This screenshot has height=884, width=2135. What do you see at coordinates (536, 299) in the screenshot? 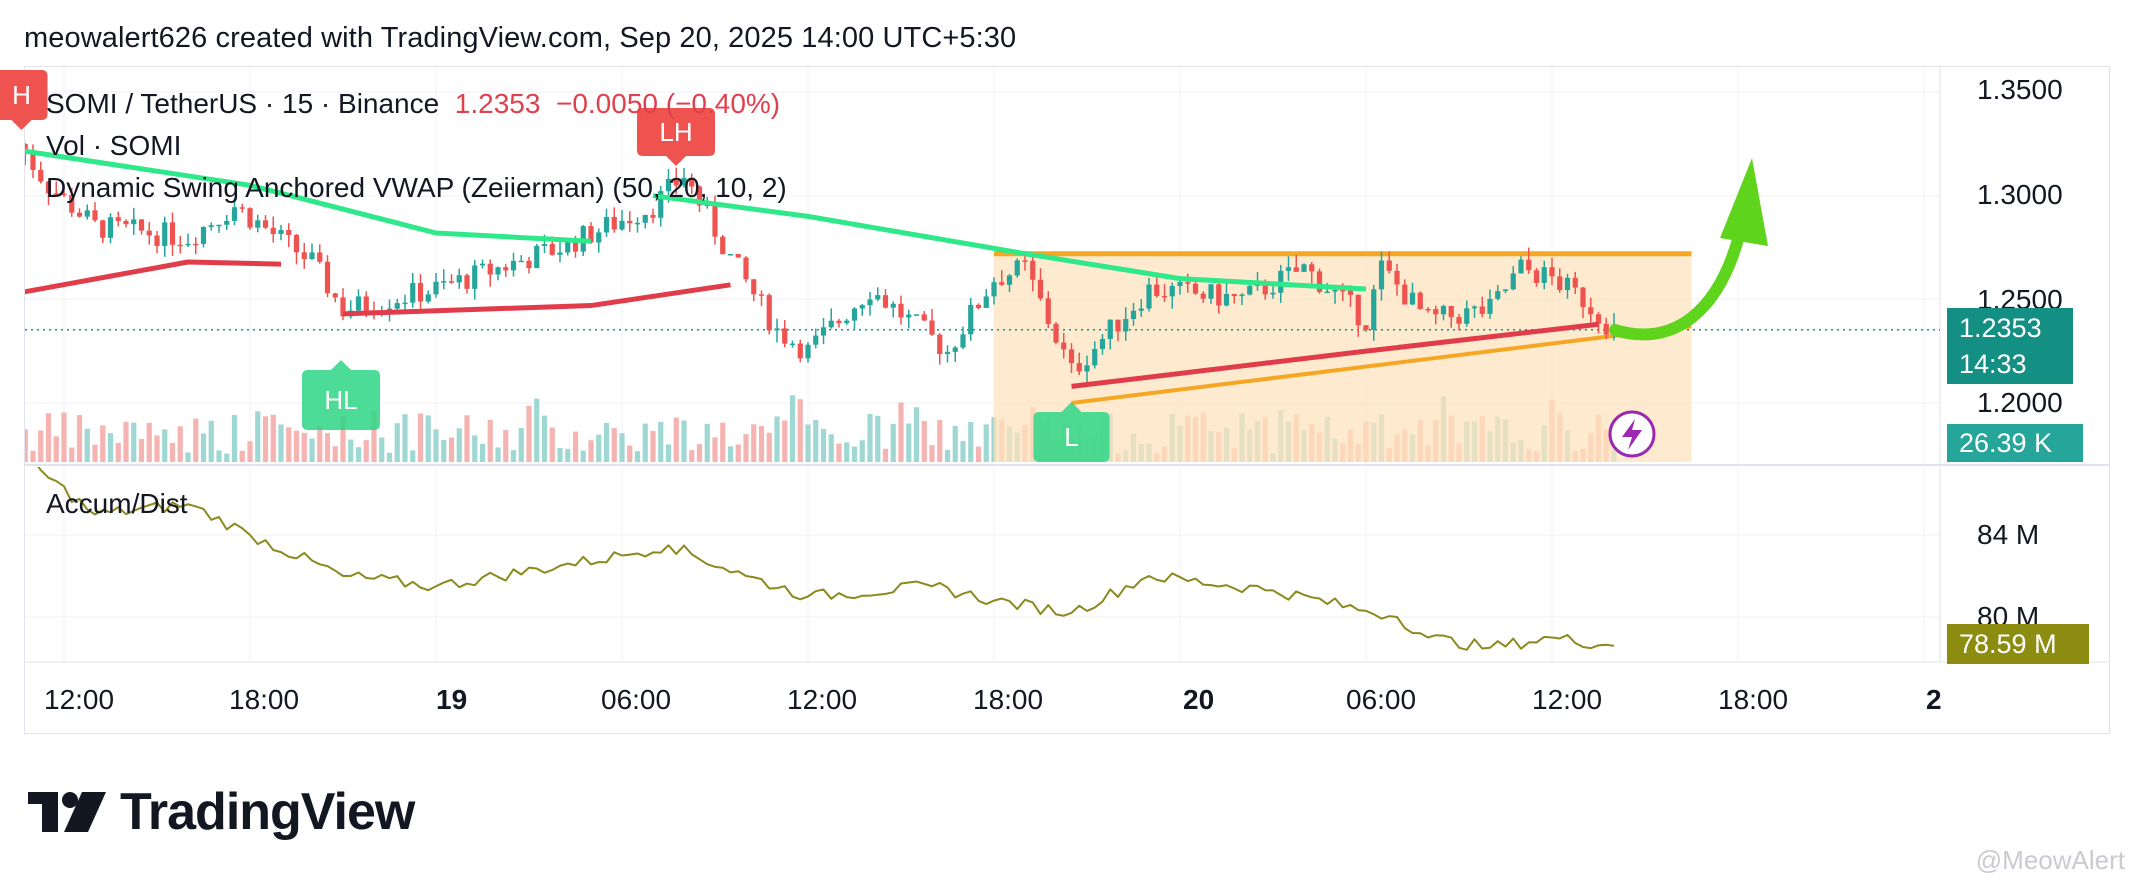
I see `vwap-lower-line` at bounding box center [536, 299].